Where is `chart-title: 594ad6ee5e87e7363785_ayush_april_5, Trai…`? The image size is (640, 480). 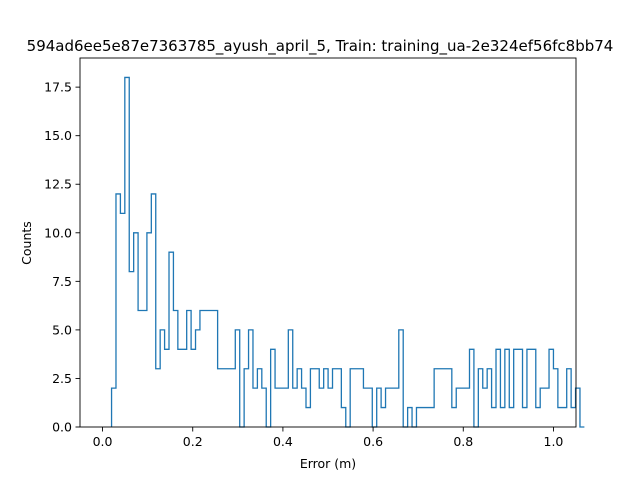
chart-title: 594ad6ee5e87e7363785_ayush_april_5, Trai… is located at coordinates (320, 46).